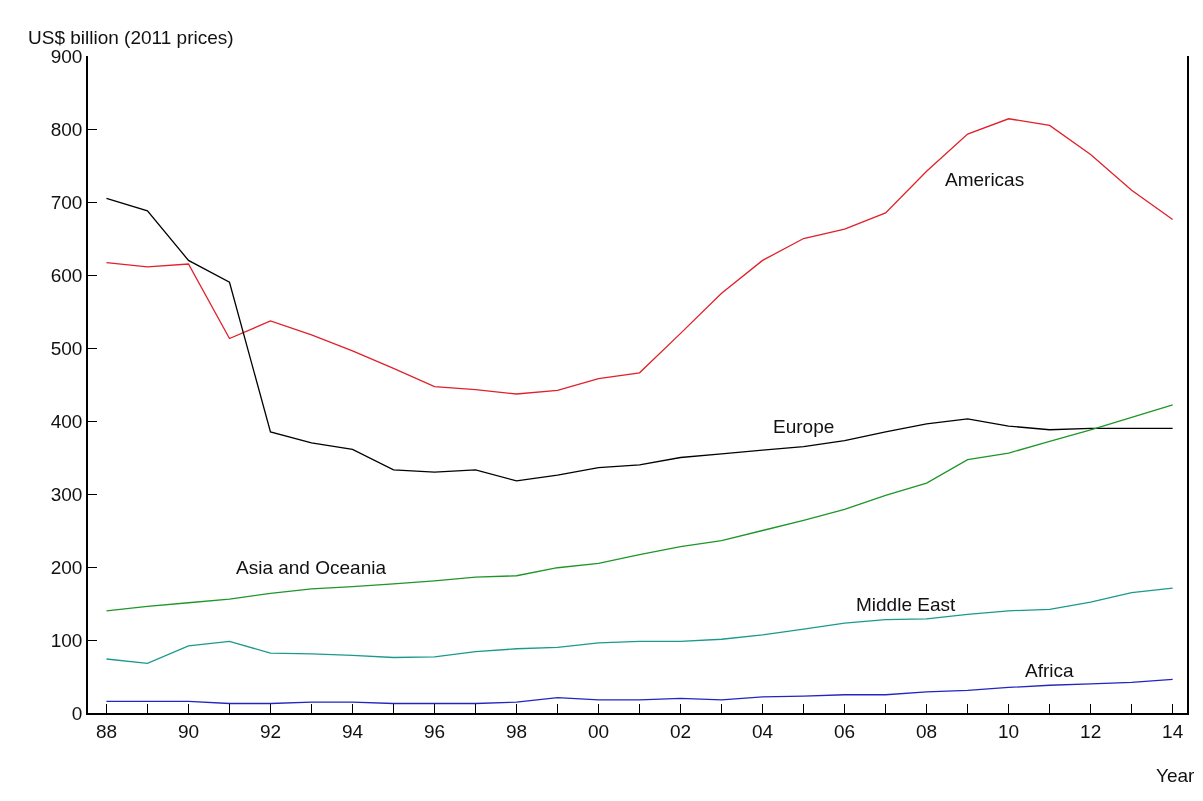 Image resolution: width=1203 pixels, height=801 pixels. What do you see at coordinates (1049, 670) in the screenshot?
I see `series-label: Africa` at bounding box center [1049, 670].